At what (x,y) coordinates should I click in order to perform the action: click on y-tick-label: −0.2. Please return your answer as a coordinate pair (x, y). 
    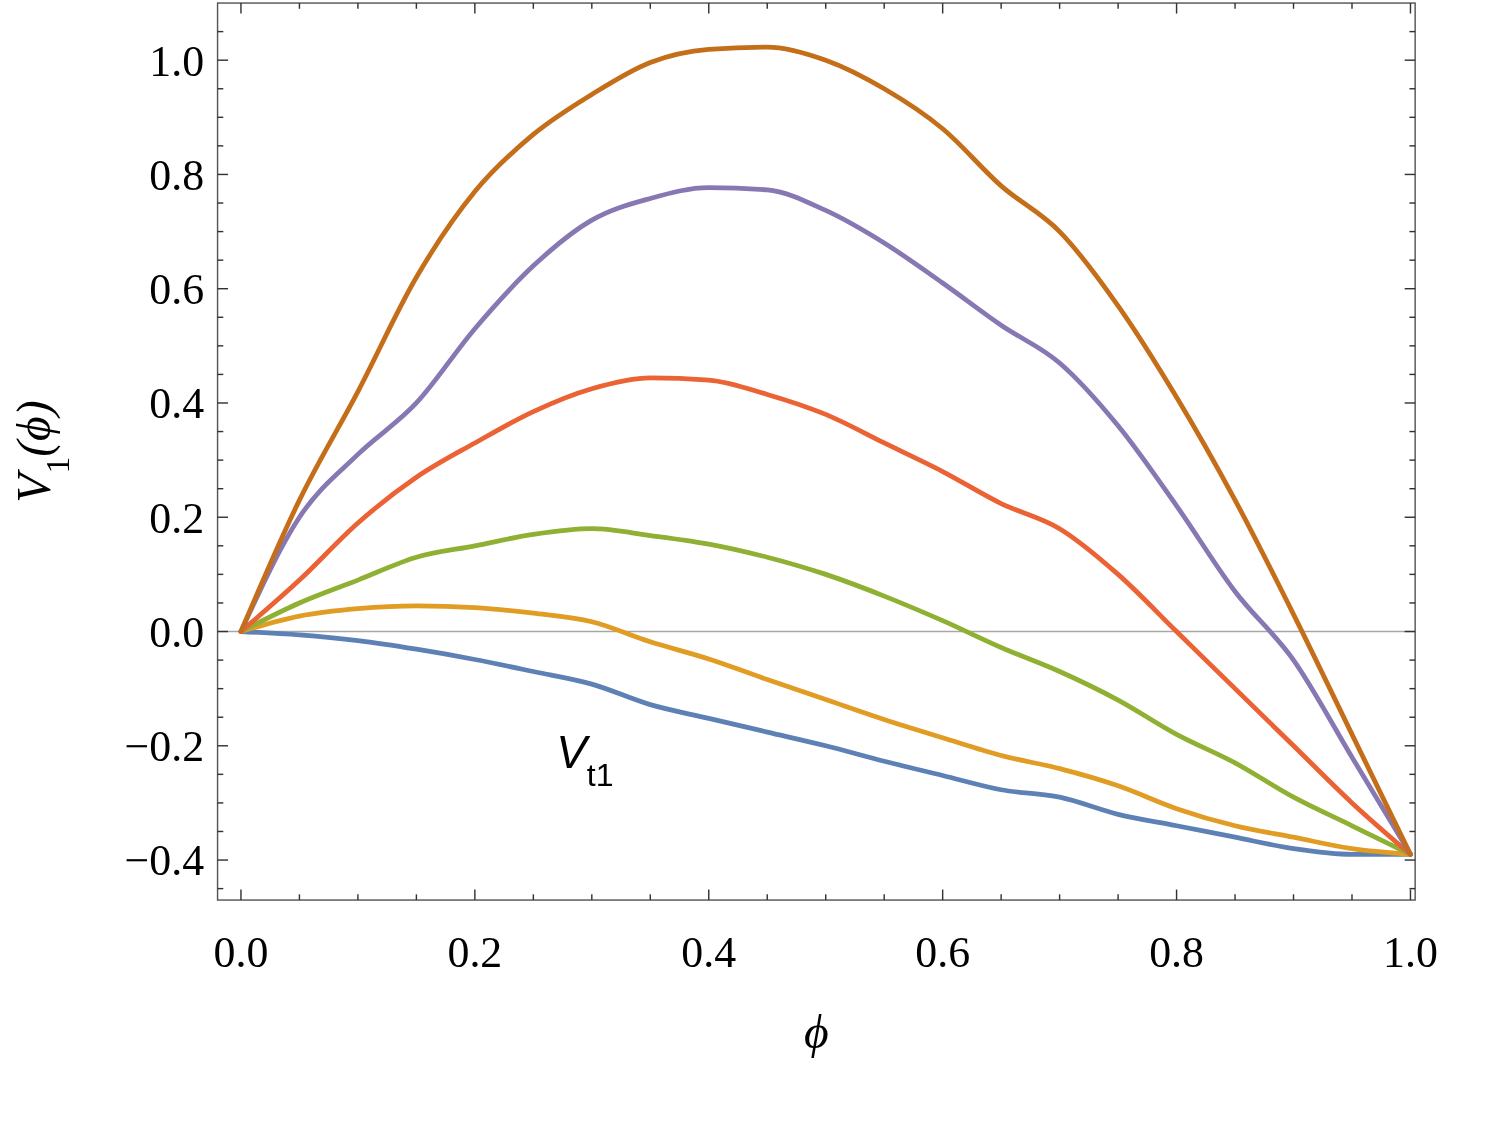
    Looking at the image, I should click on (164, 746).